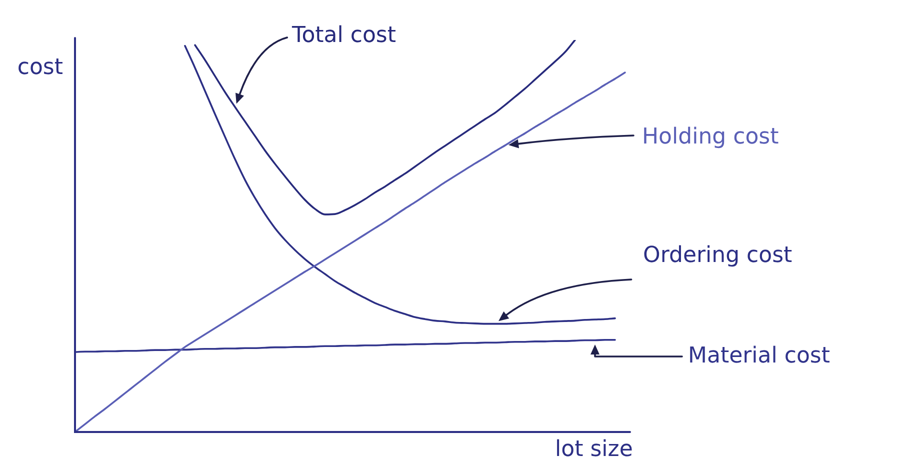  I want to click on x-axis-title: lot size, so click(594, 449).